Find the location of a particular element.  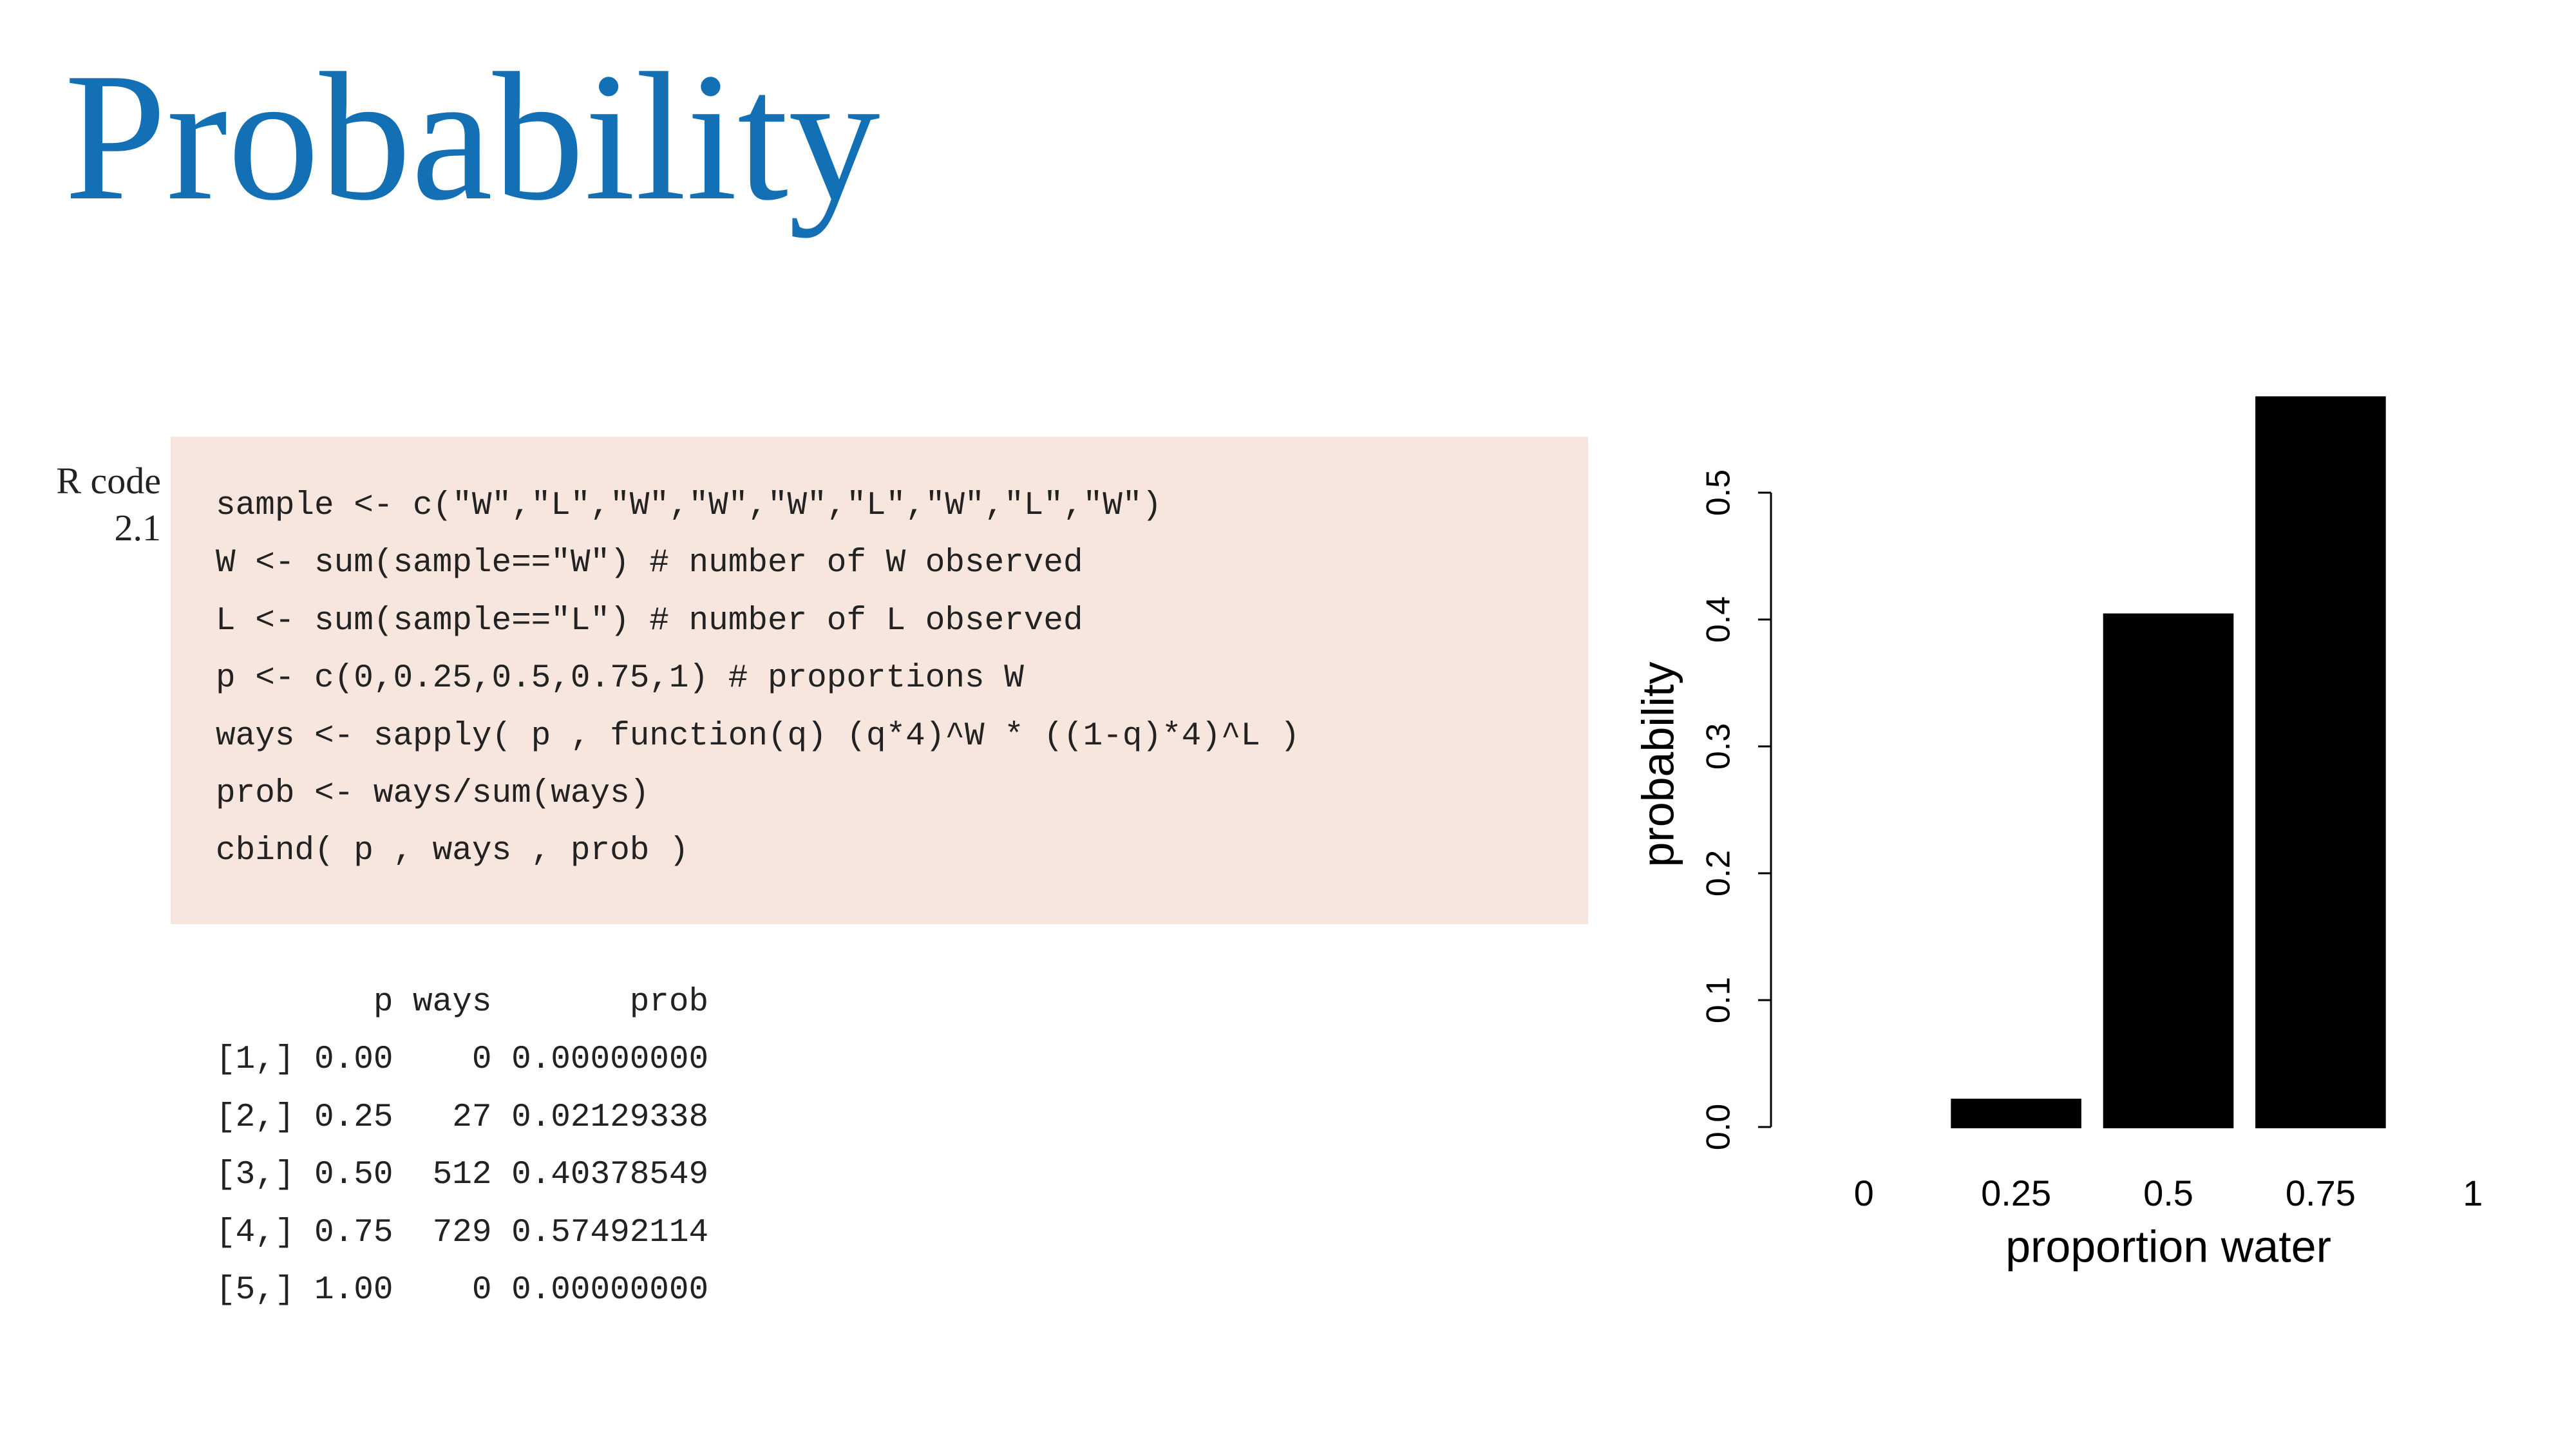

x-axis-label: proportion water is located at coordinates (2168, 1246).